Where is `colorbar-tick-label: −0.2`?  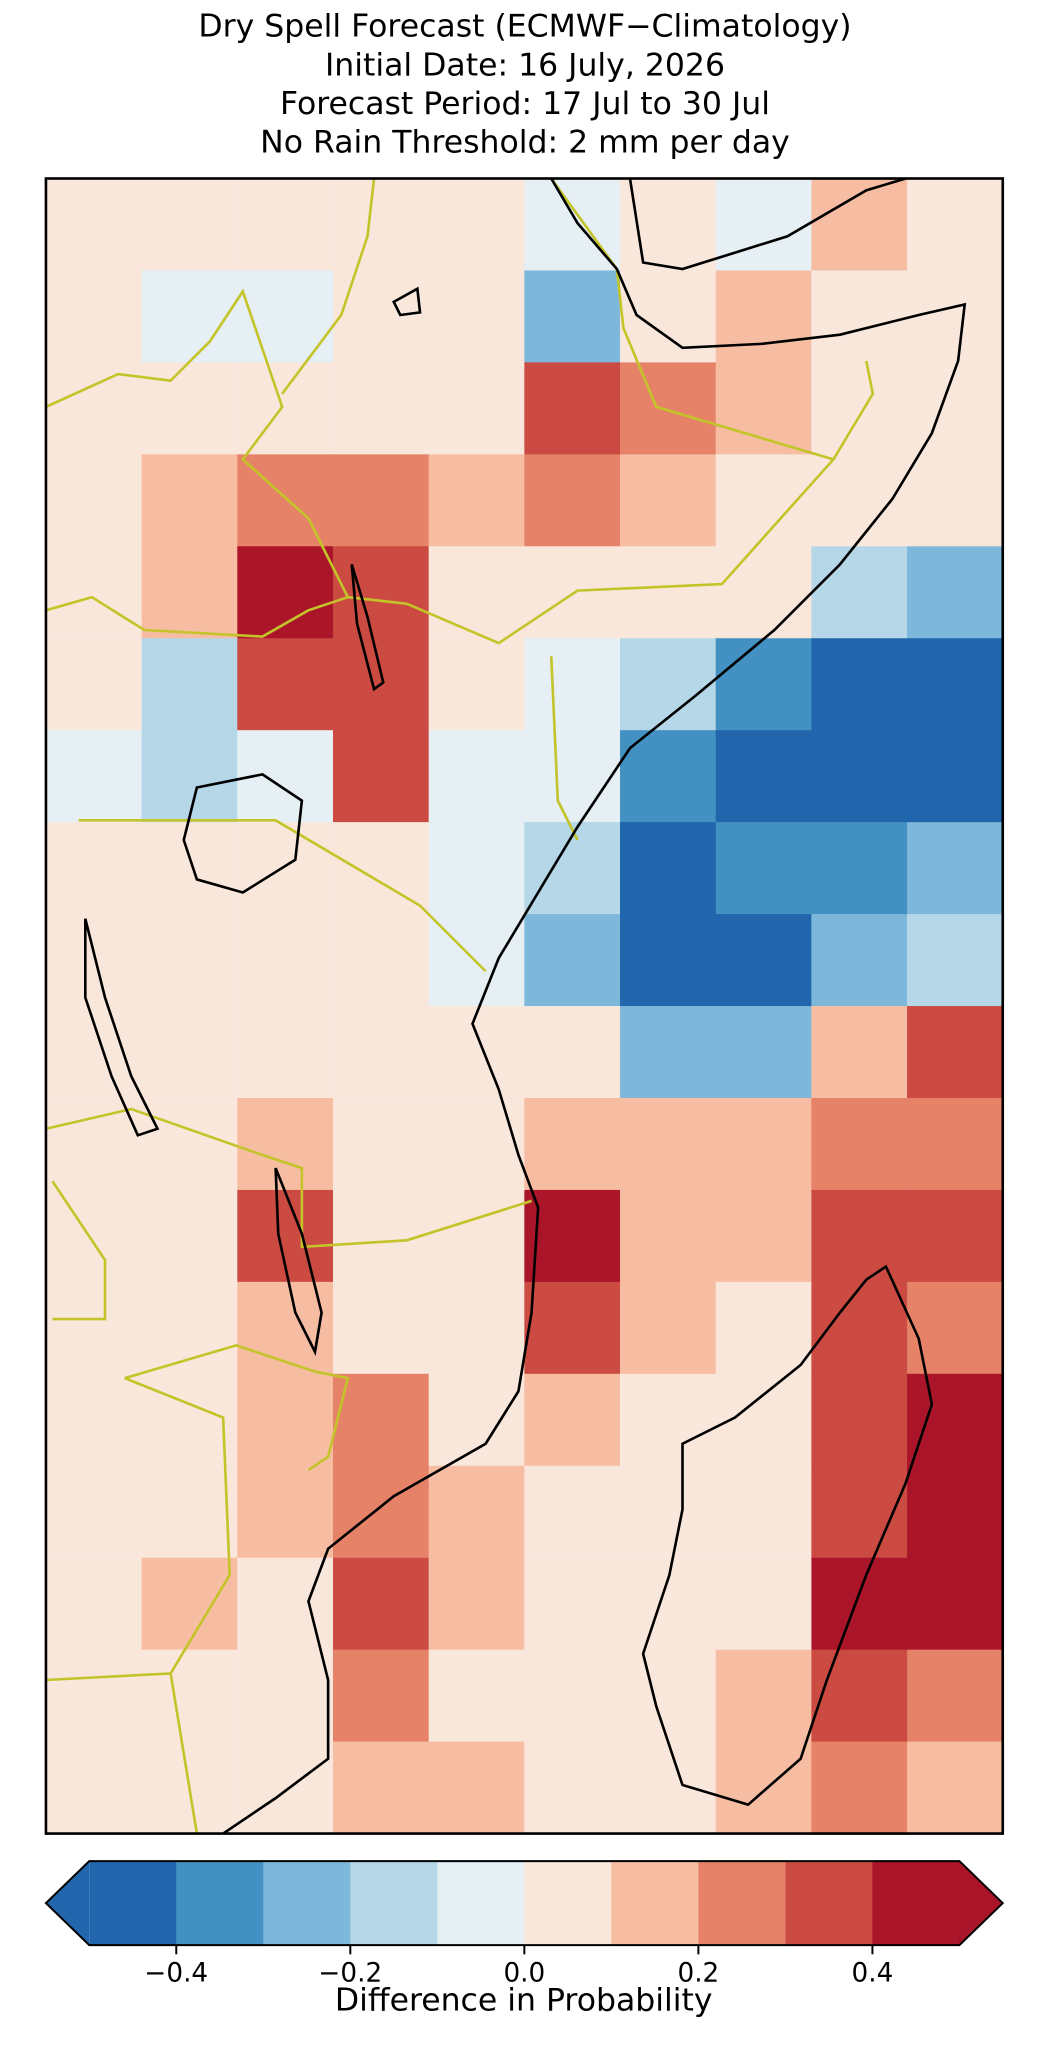
colorbar-tick-label: −0.2 is located at coordinates (350, 1974).